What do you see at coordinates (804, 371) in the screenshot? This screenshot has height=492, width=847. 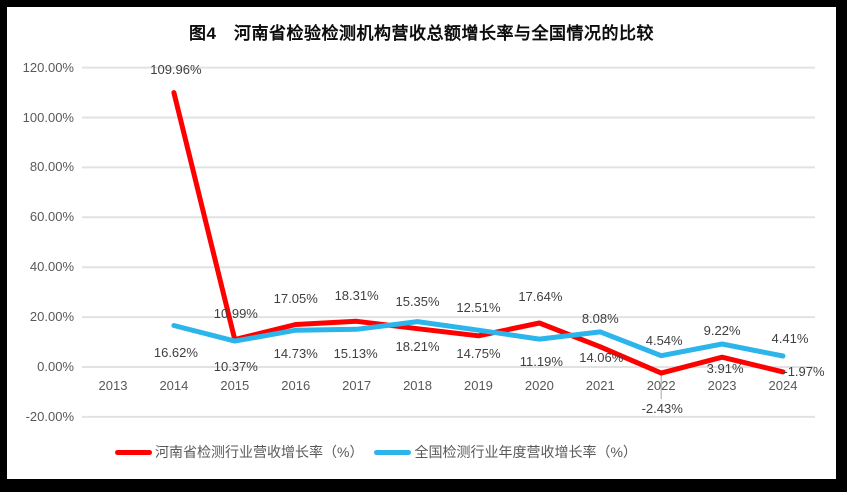 I see `henan-data-label: -1.97%` at bounding box center [804, 371].